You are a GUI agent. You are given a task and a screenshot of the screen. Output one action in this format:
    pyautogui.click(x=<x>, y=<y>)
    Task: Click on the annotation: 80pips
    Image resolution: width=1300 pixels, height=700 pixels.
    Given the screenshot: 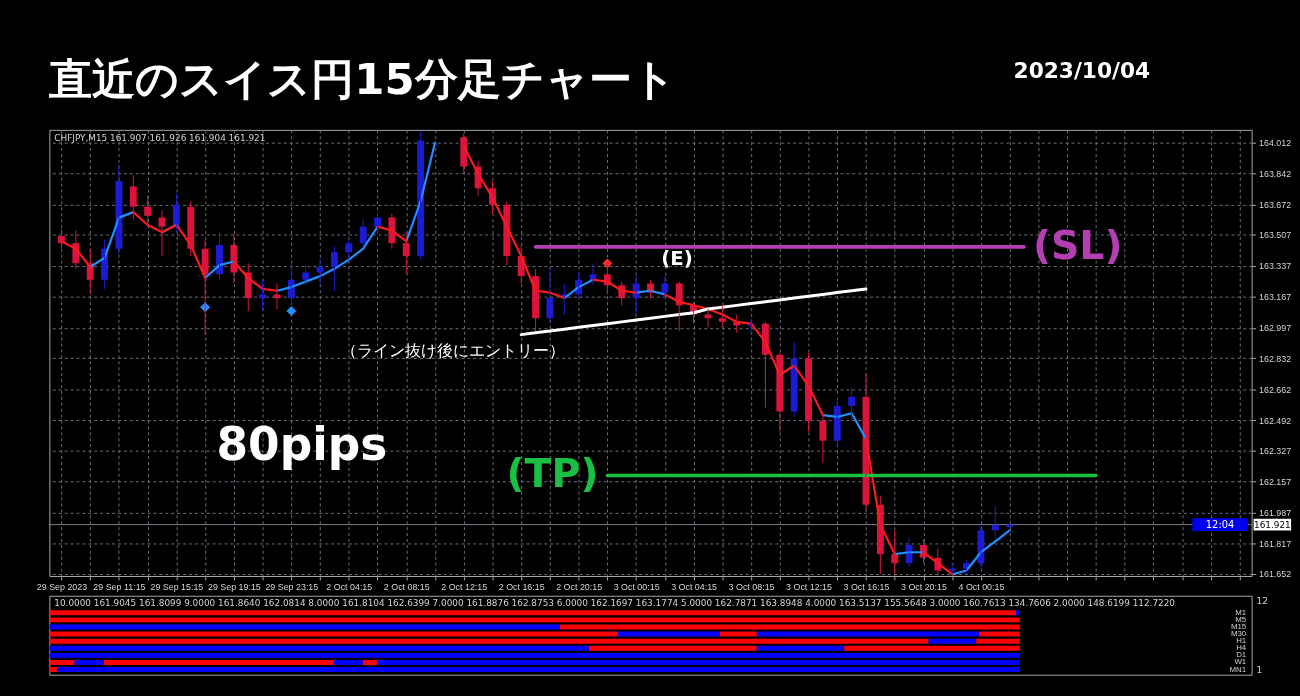 What is the action you would take?
    pyautogui.click(x=302, y=444)
    